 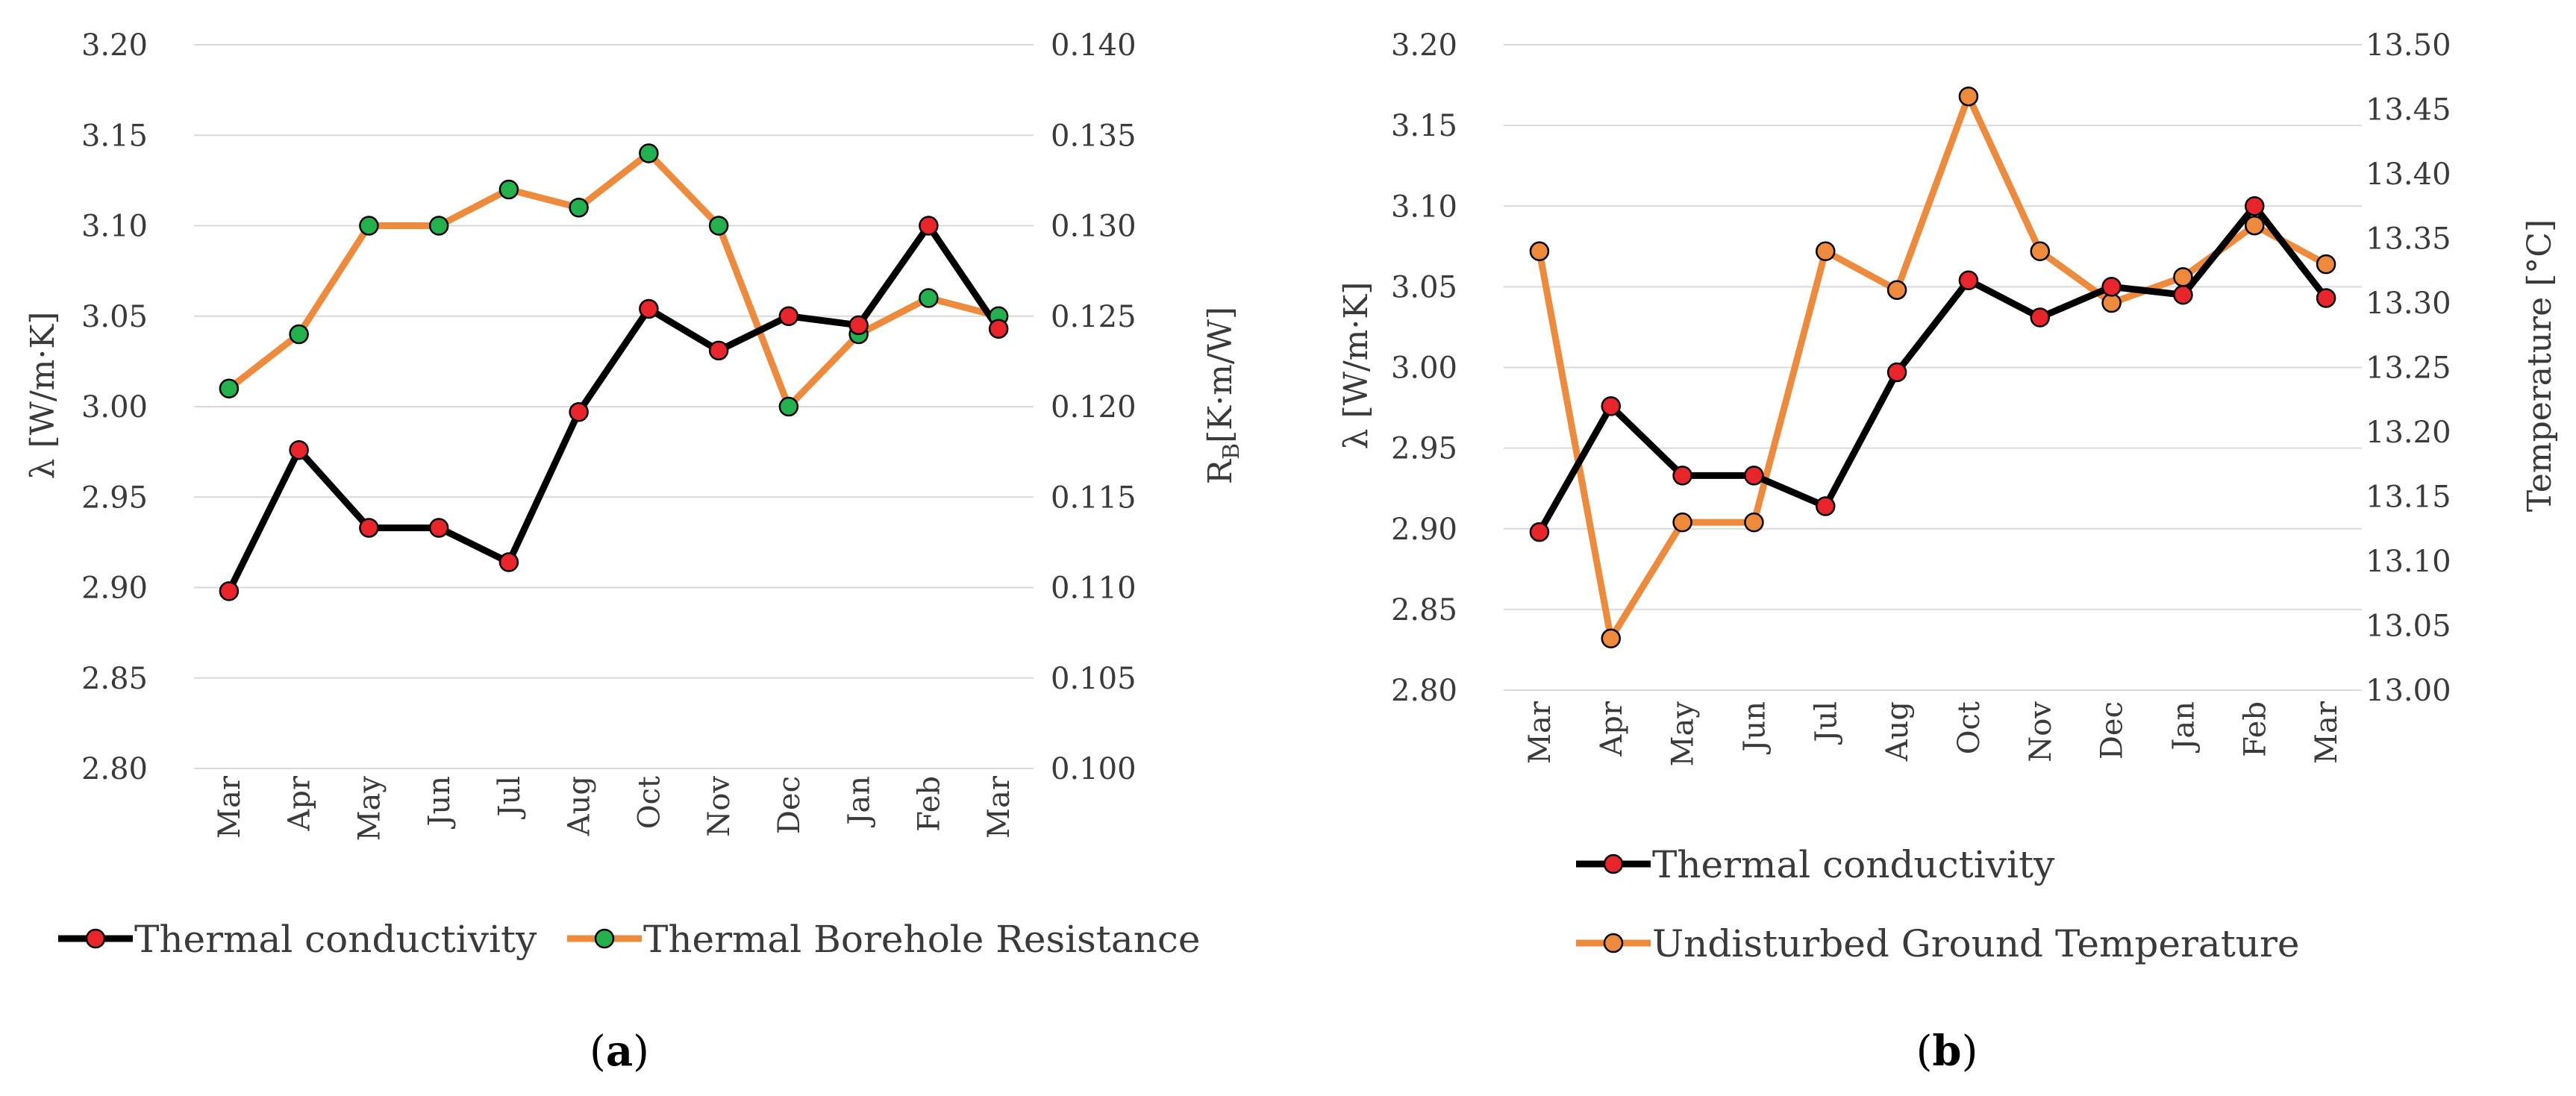 What do you see at coordinates (1540, 732) in the screenshot?
I see `x-tick-label: Mar` at bounding box center [1540, 732].